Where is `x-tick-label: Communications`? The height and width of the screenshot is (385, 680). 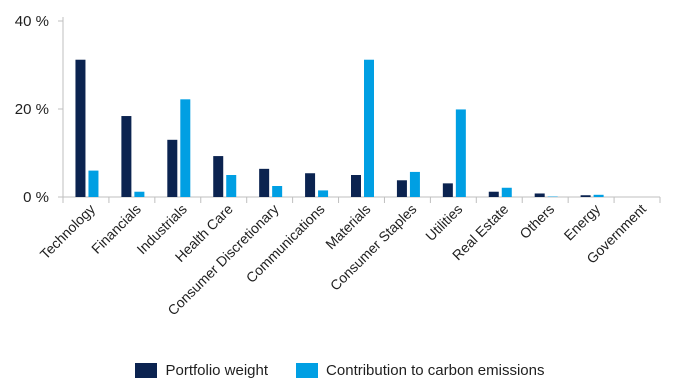 x-tick-label: Communications is located at coordinates (285, 243).